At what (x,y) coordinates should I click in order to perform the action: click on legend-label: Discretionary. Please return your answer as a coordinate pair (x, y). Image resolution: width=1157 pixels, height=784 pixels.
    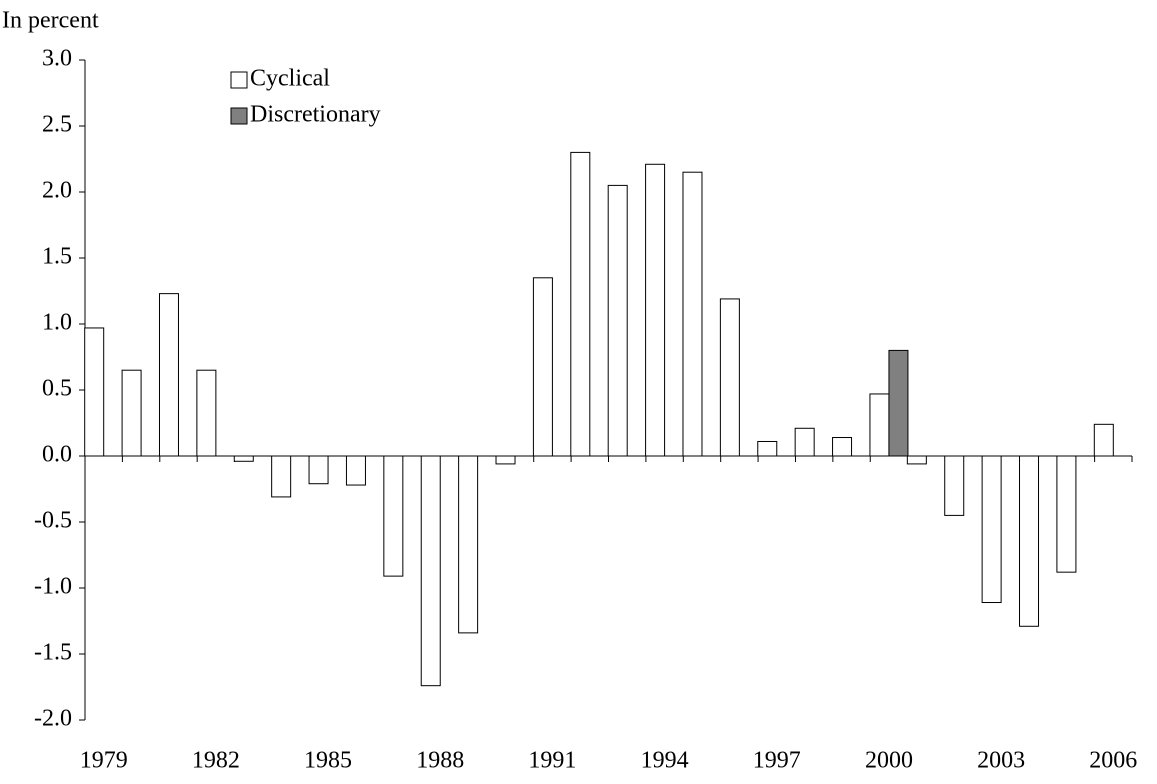
    Looking at the image, I should click on (315, 115).